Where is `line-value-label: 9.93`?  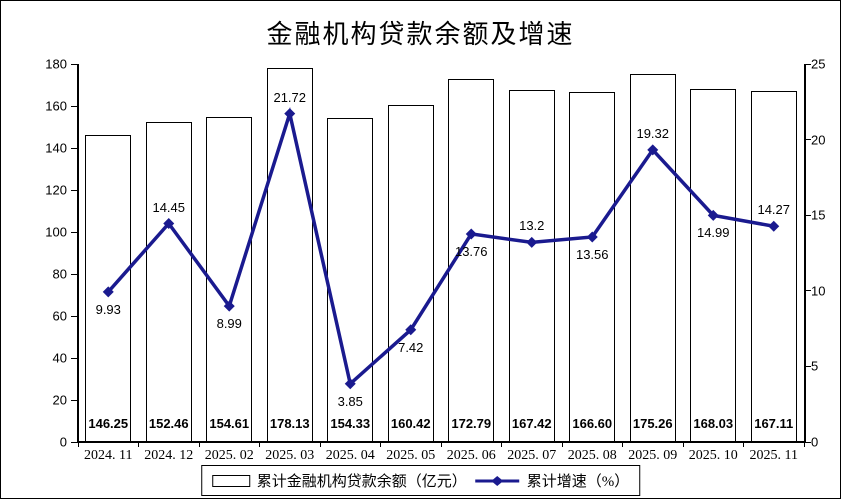 line-value-label: 9.93 is located at coordinates (108, 309).